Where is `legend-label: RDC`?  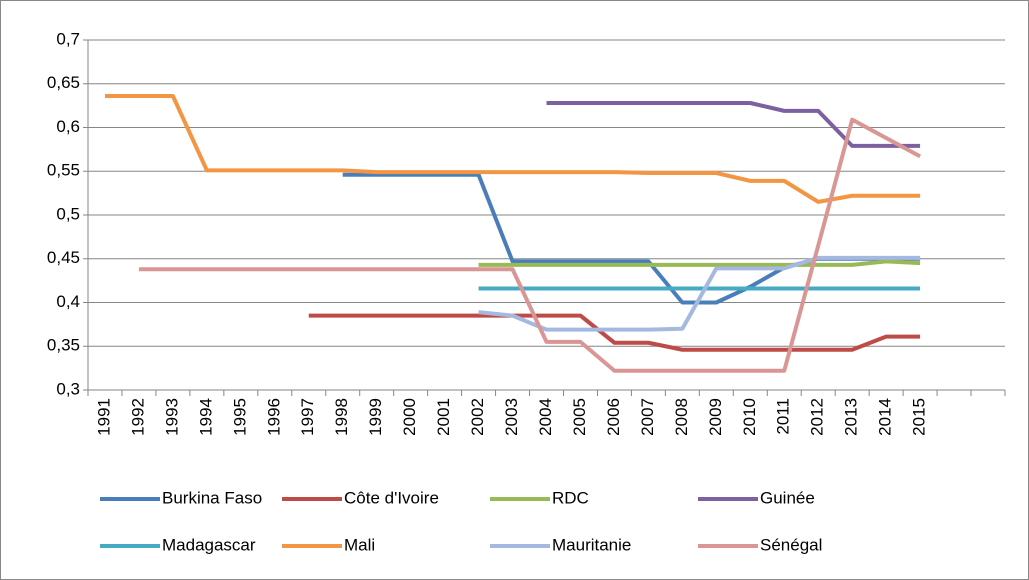 legend-label: RDC is located at coordinates (570, 497).